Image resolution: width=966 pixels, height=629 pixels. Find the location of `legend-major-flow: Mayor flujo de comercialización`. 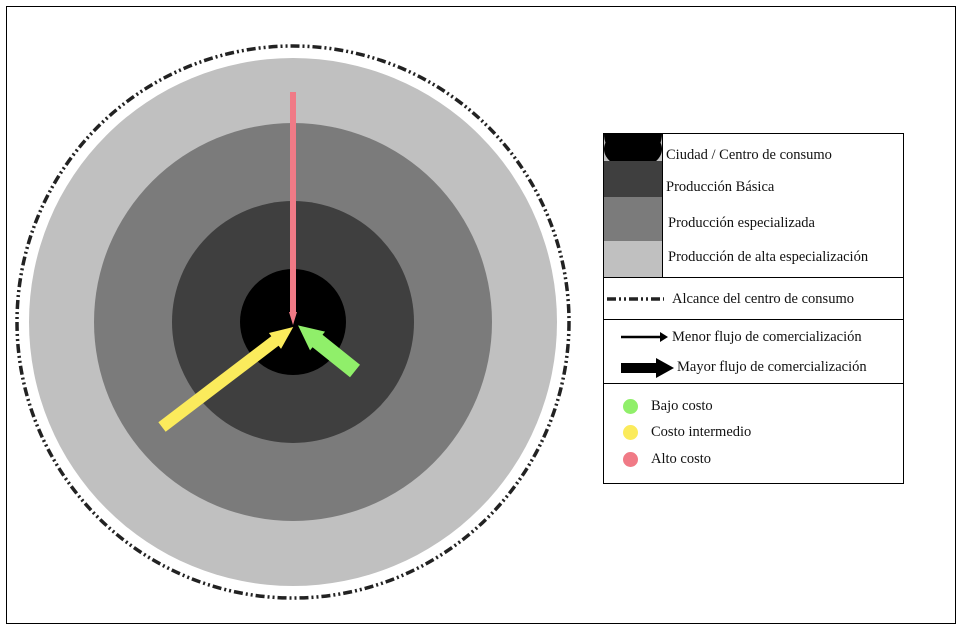

legend-major-flow: Mayor flujo de comercialización is located at coordinates (772, 367).